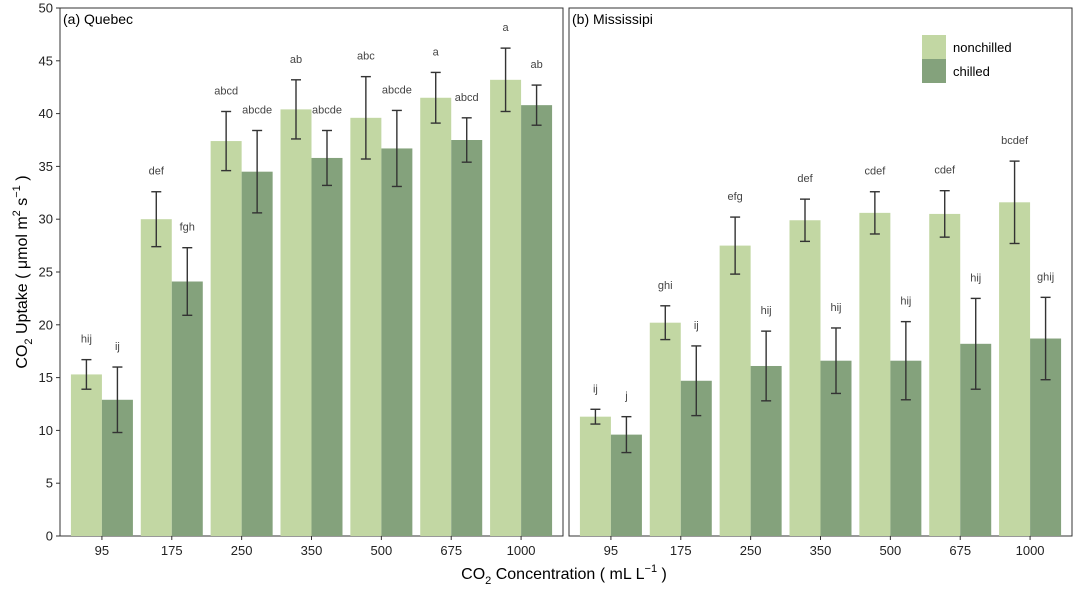 This screenshot has height=593, width=1080. What do you see at coordinates (967, 59) in the screenshot?
I see `legend: nonchilled chilled` at bounding box center [967, 59].